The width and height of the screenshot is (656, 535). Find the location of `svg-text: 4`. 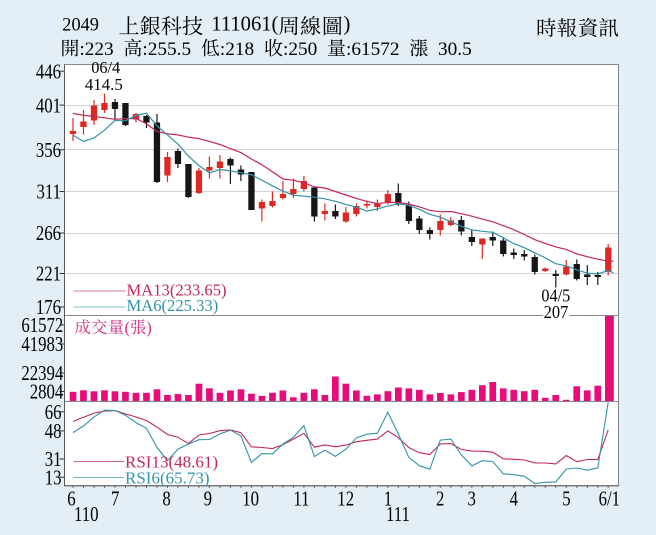

svg-text: 4 is located at coordinates (514, 499).